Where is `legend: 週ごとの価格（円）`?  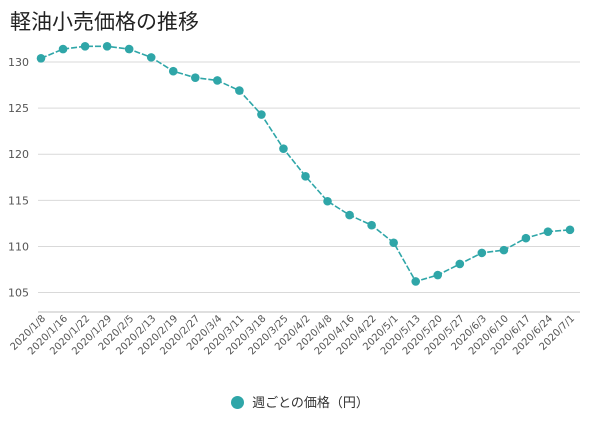
legend: 週ごとの価格（円） is located at coordinates (300, 401).